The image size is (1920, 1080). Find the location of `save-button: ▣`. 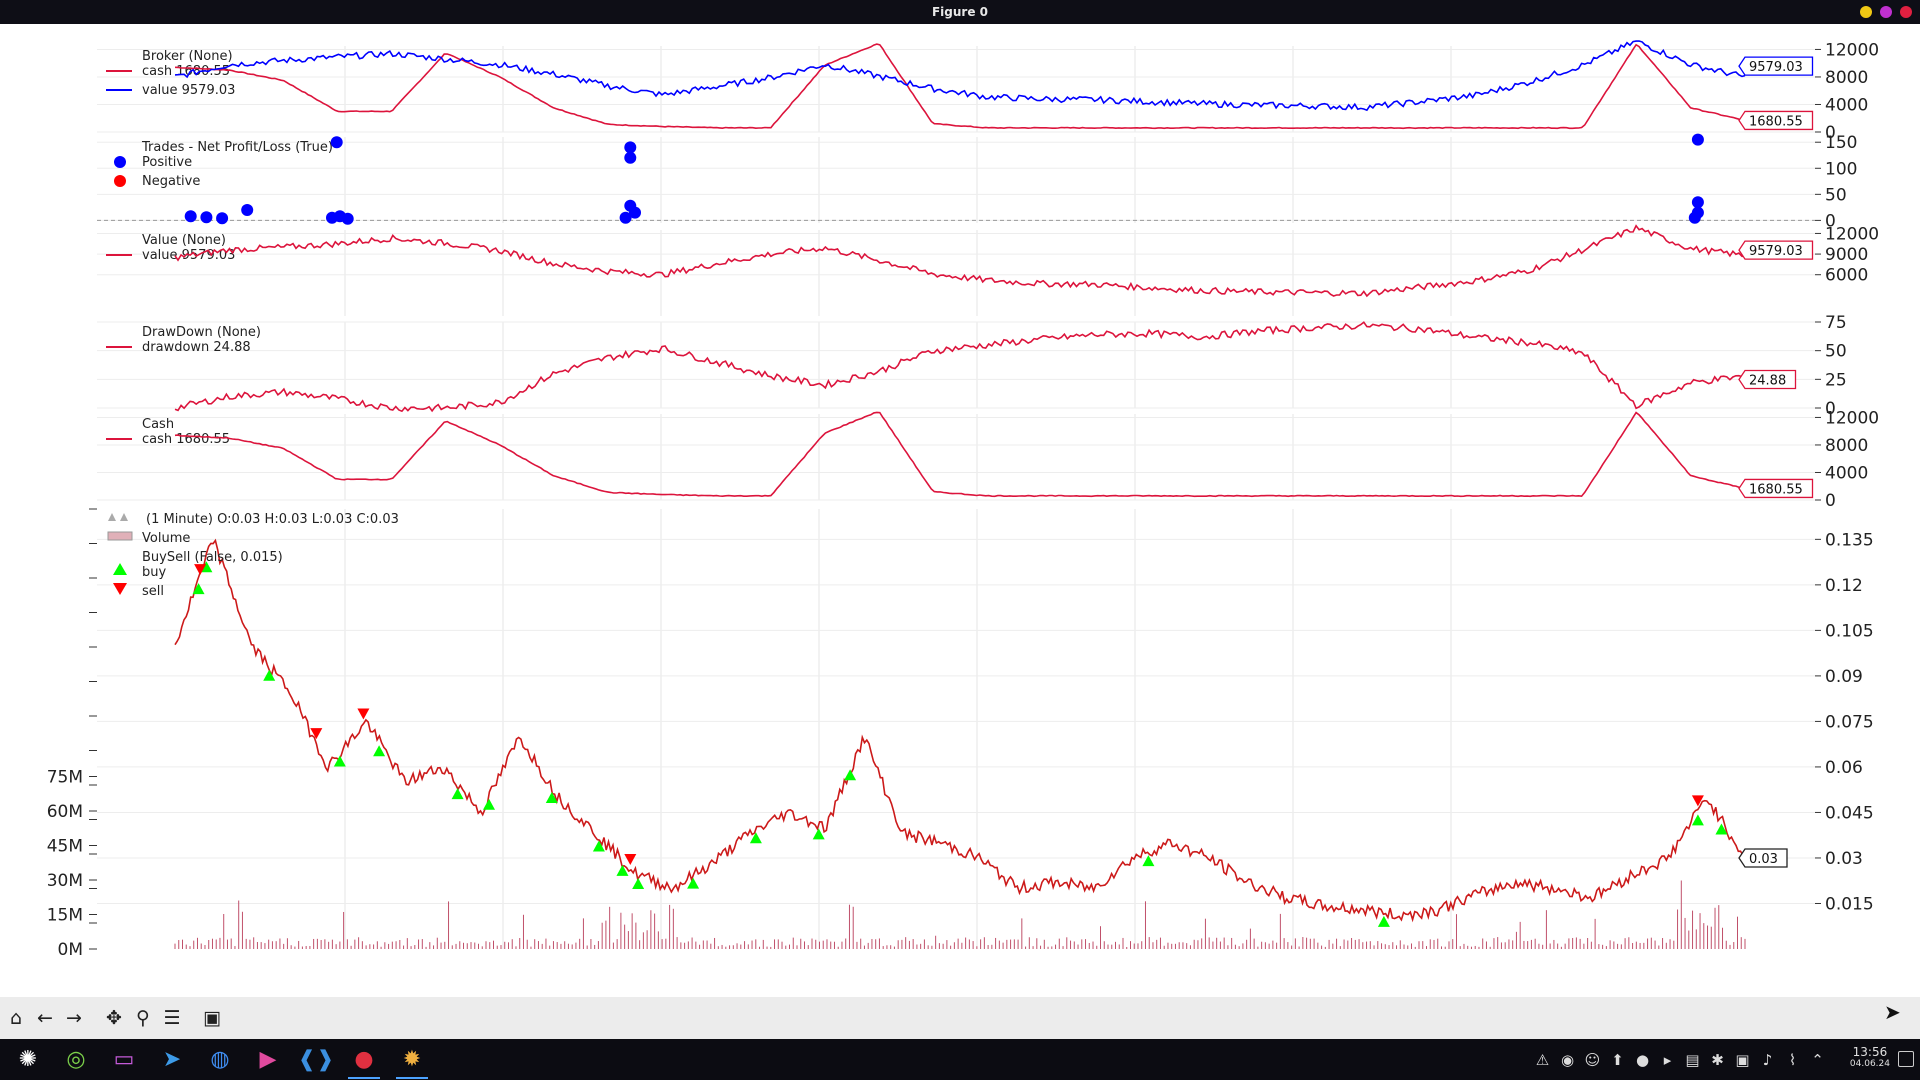

save-button: ▣ is located at coordinates (212, 1018).